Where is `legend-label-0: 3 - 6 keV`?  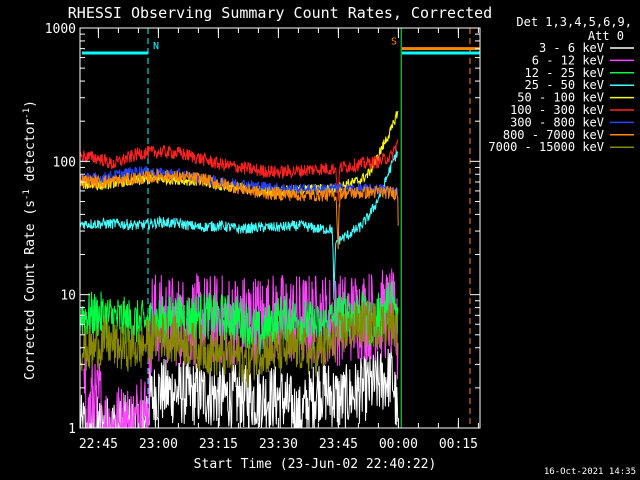 legend-label-0: 3 - 6 keV is located at coordinates (571, 48).